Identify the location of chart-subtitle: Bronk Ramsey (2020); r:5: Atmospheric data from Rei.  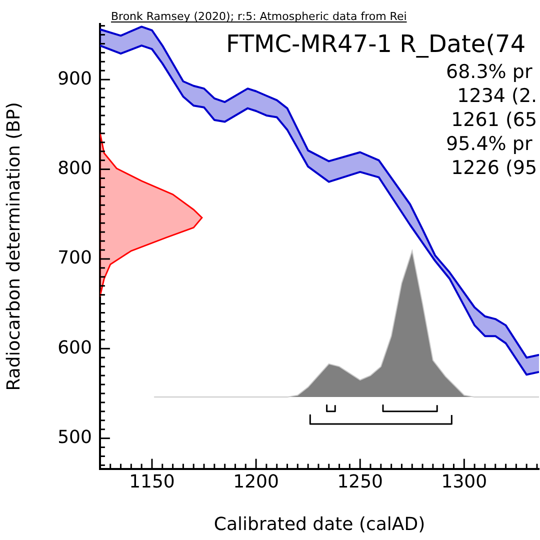
(259, 16).